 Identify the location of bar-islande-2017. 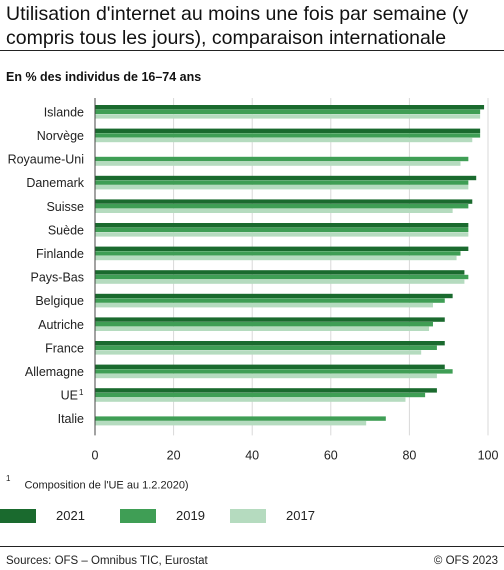
(288, 116).